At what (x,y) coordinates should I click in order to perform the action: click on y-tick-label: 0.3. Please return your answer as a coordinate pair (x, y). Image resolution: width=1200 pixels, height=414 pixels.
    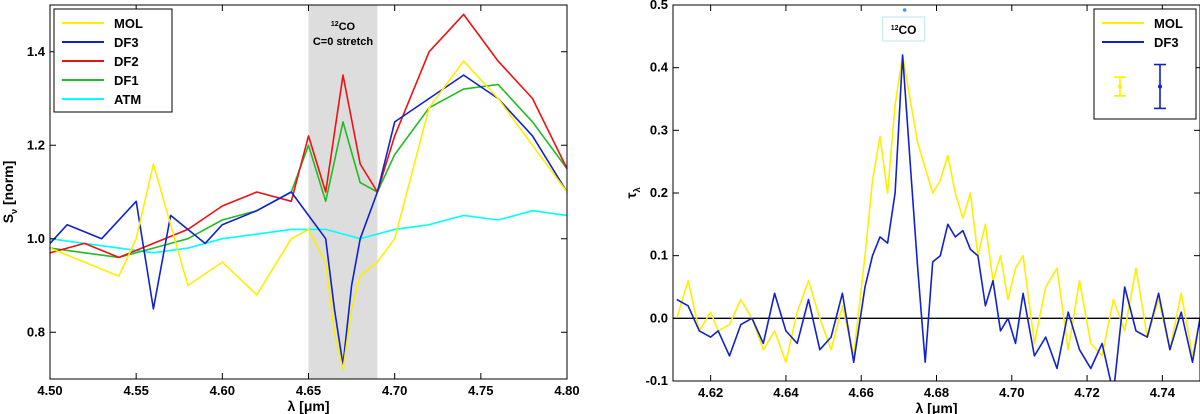
    Looking at the image, I should click on (659, 129).